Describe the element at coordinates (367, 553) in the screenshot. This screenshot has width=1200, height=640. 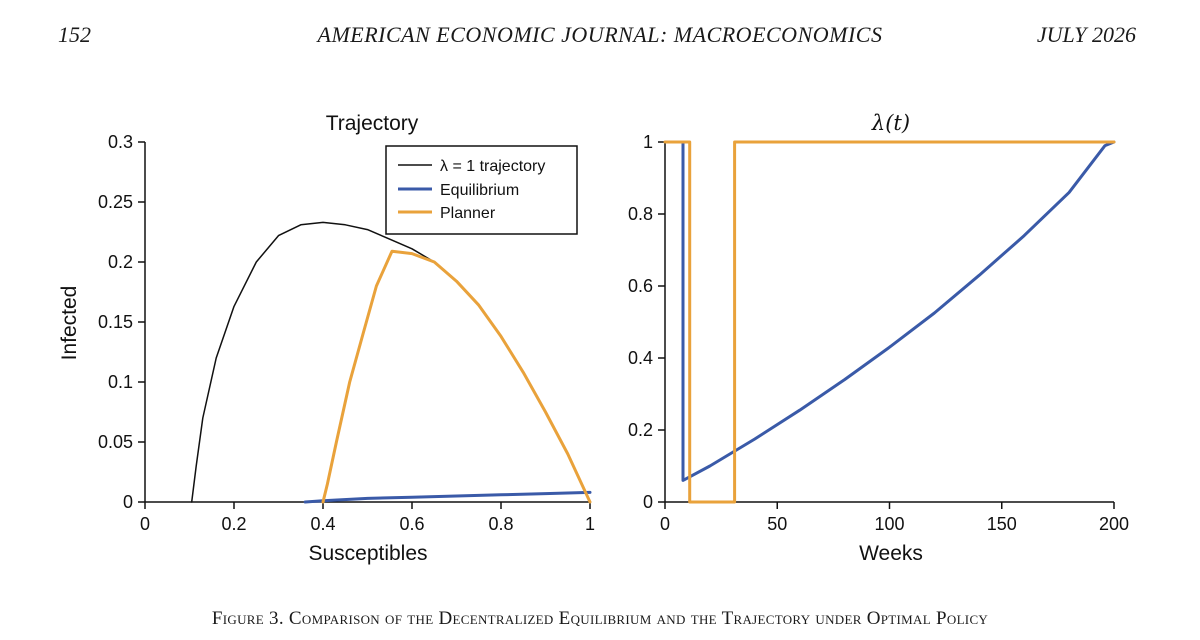
I see `trajectory-x-axis-label: Susceptibles` at that location.